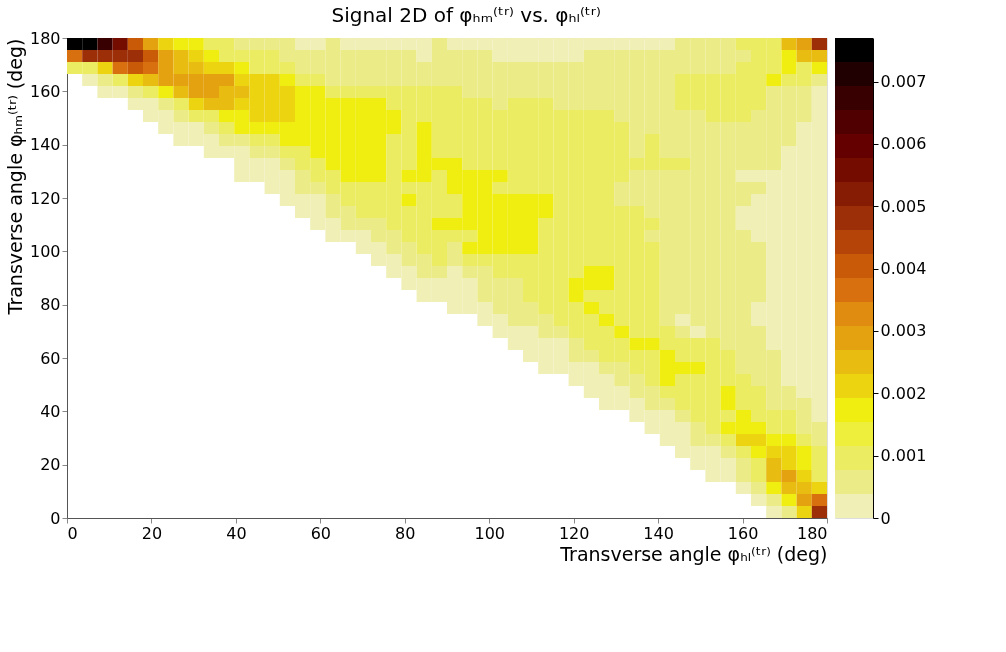 Image resolution: width=1006 pixels, height=652 pixels. Describe the element at coordinates (903, 206) in the screenshot. I see `color-bar-label: 0.005` at that location.